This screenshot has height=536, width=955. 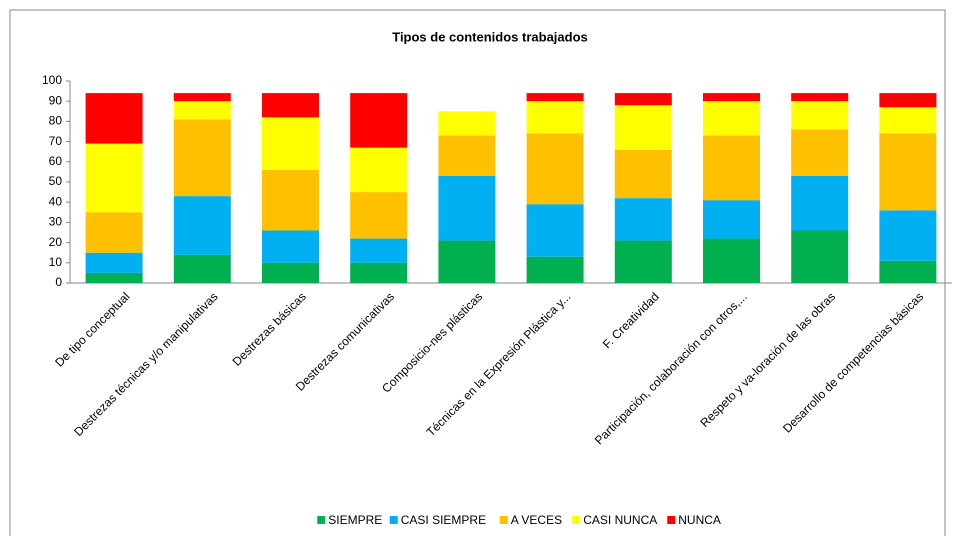 I want to click on legend-label: SIEMPRE, so click(x=355, y=520).